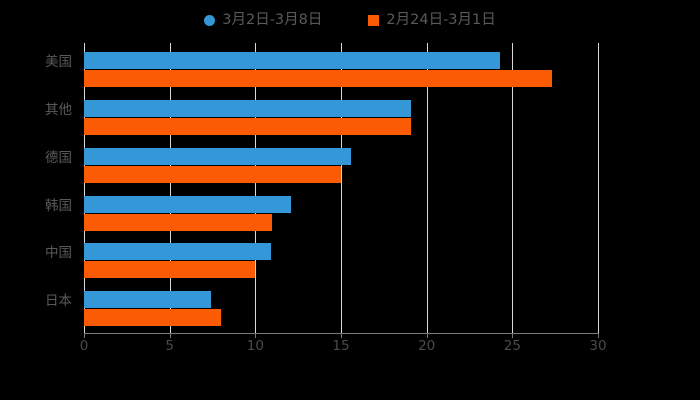 The image size is (700, 400). I want to click on y-tick-label-2: 德国, so click(58, 157).